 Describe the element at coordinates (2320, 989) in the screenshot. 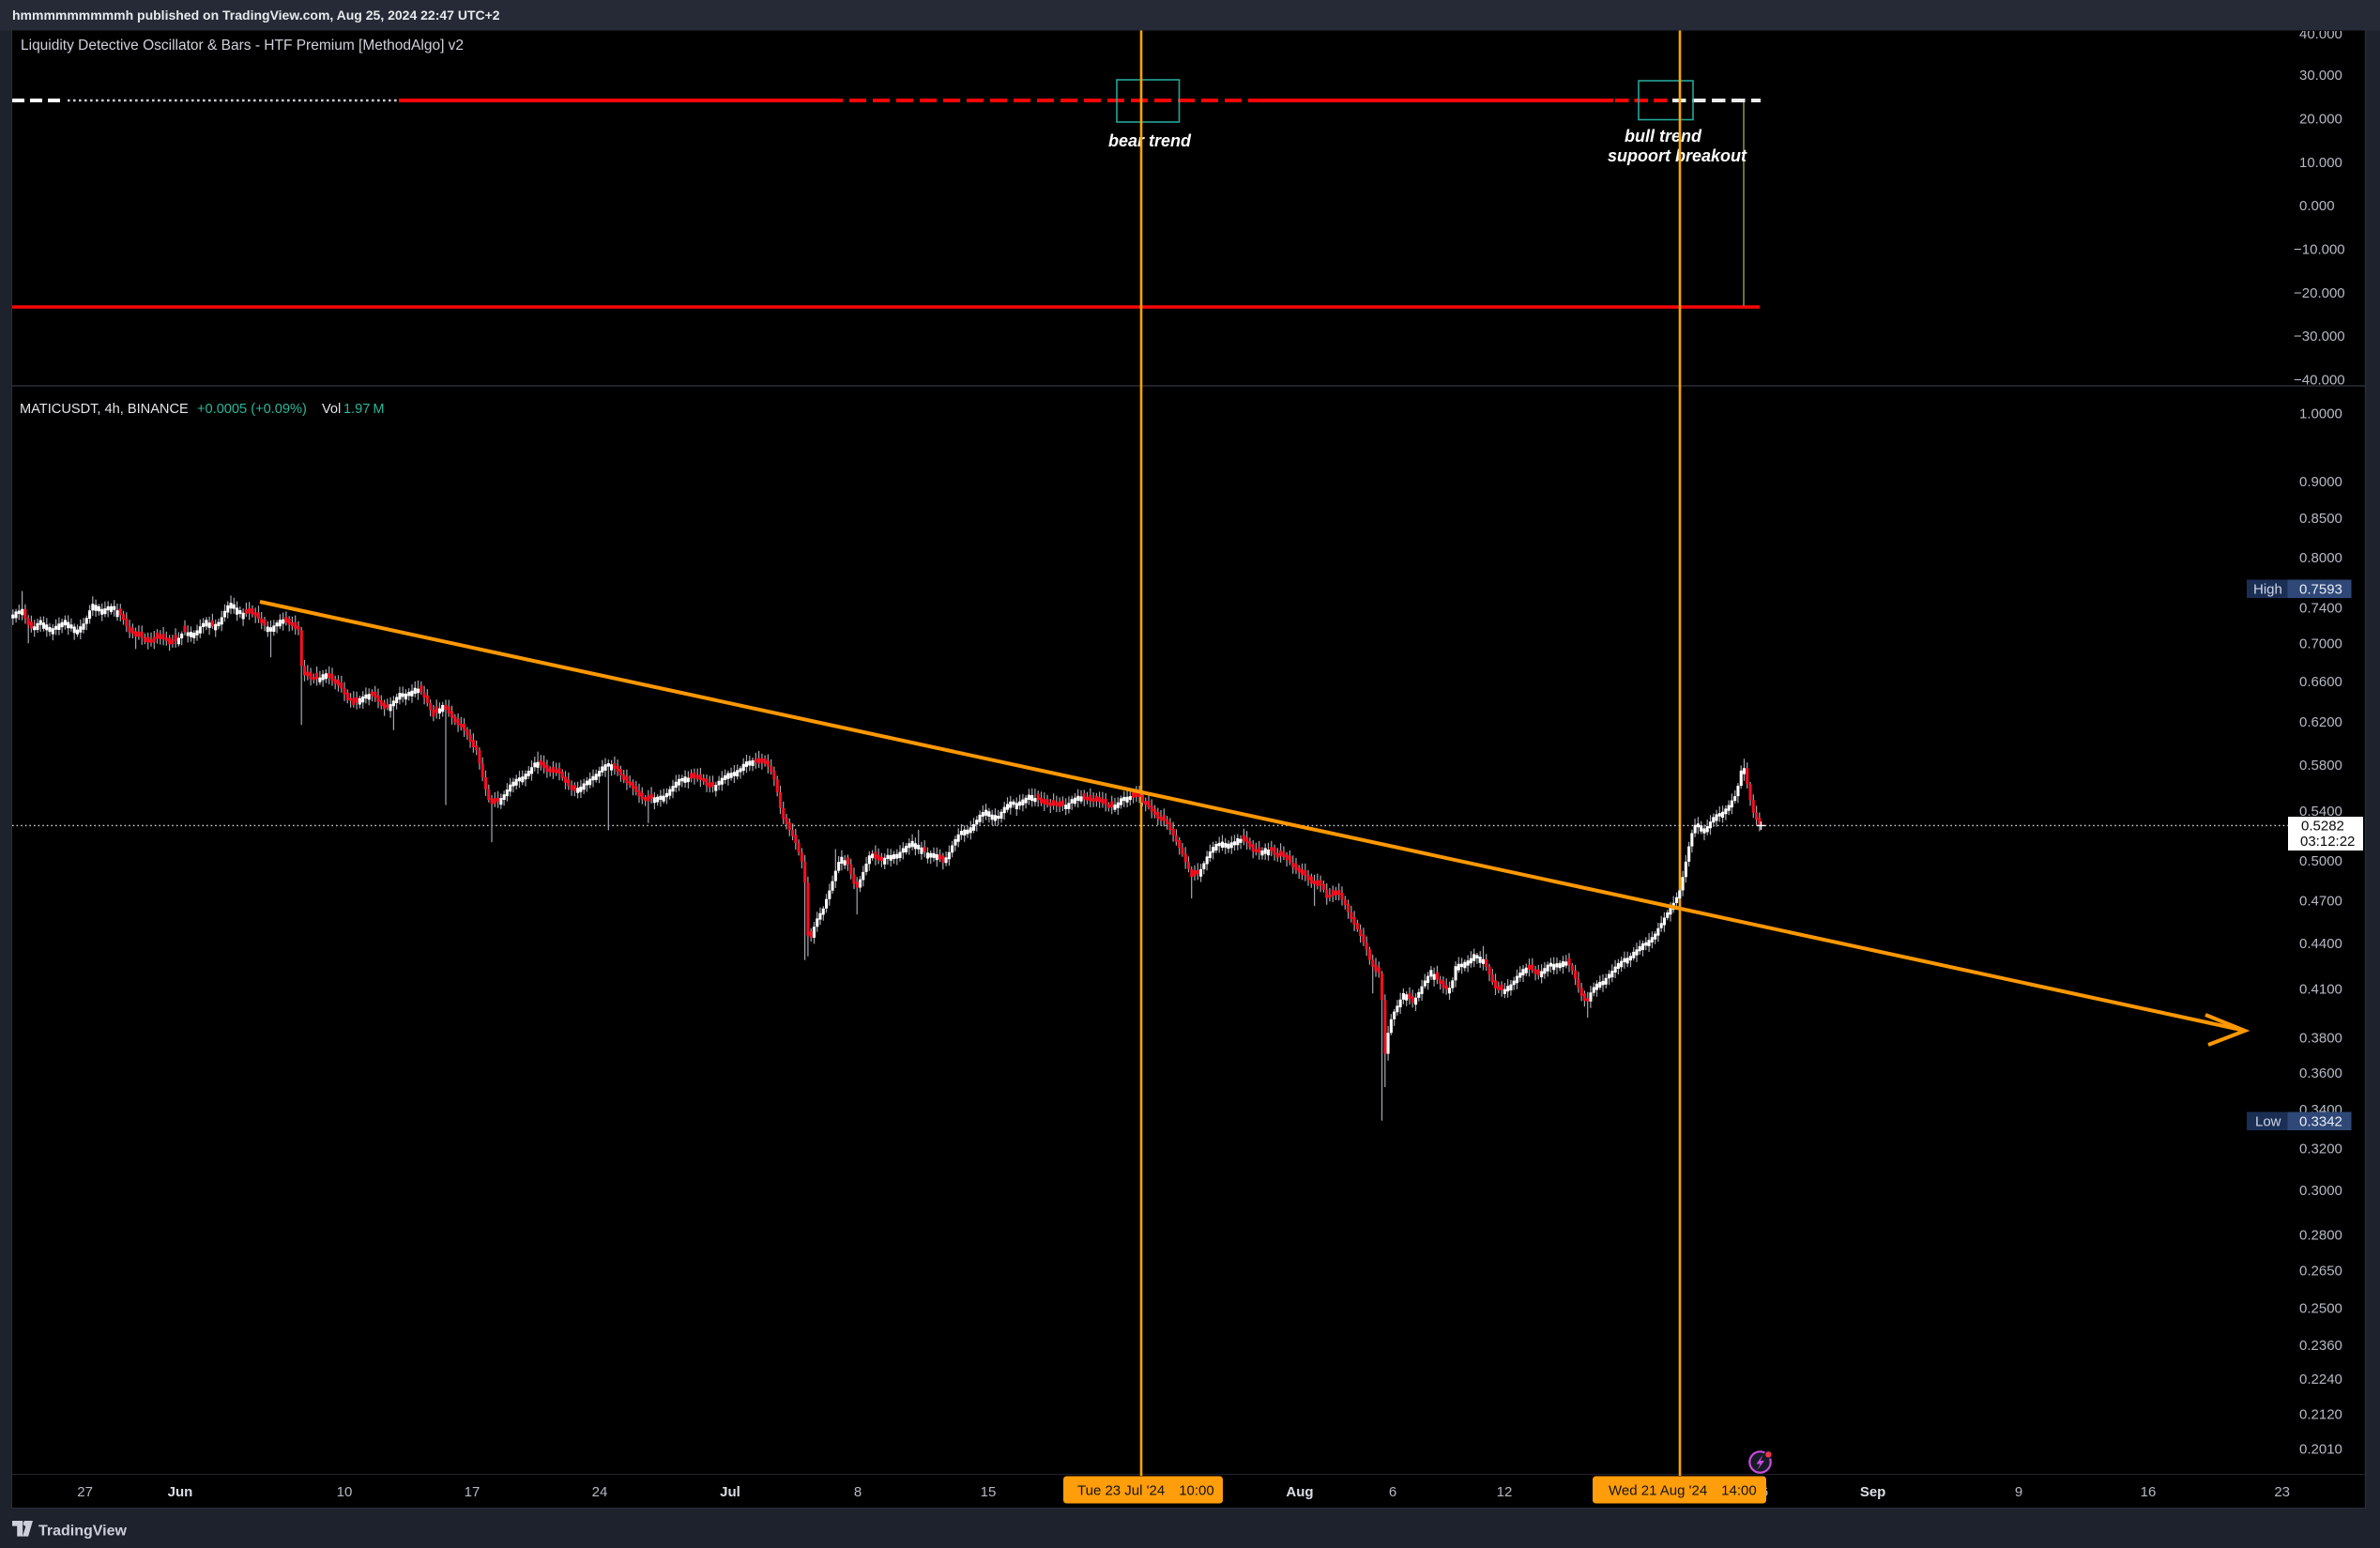

I see `svg-text: 0.4100` at that location.